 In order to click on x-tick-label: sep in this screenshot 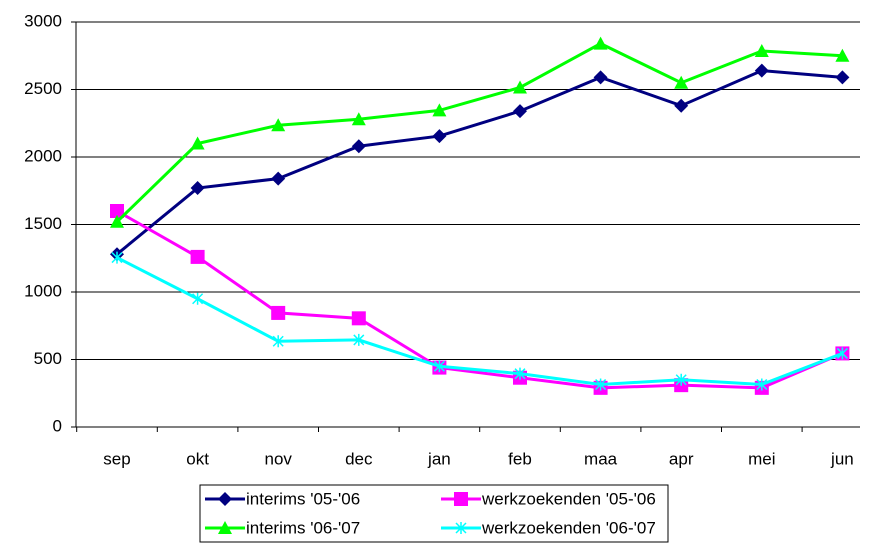, I will do `click(116, 458)`.